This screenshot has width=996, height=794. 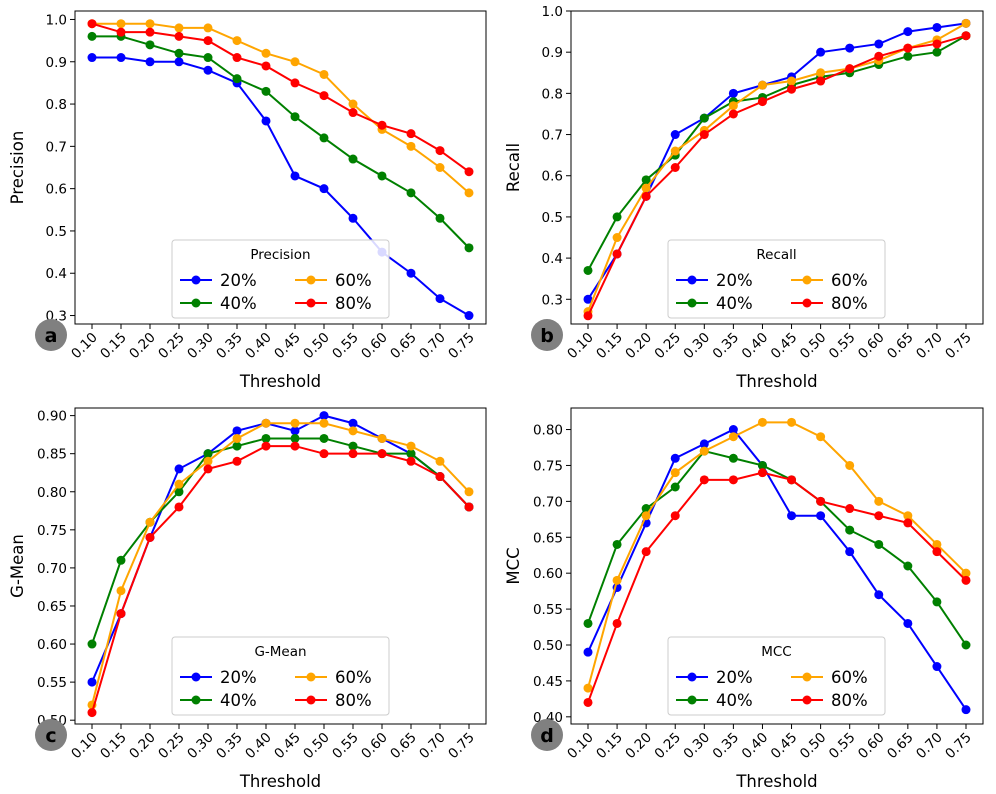 I want to click on panel-badge, so click(x=51, y=735).